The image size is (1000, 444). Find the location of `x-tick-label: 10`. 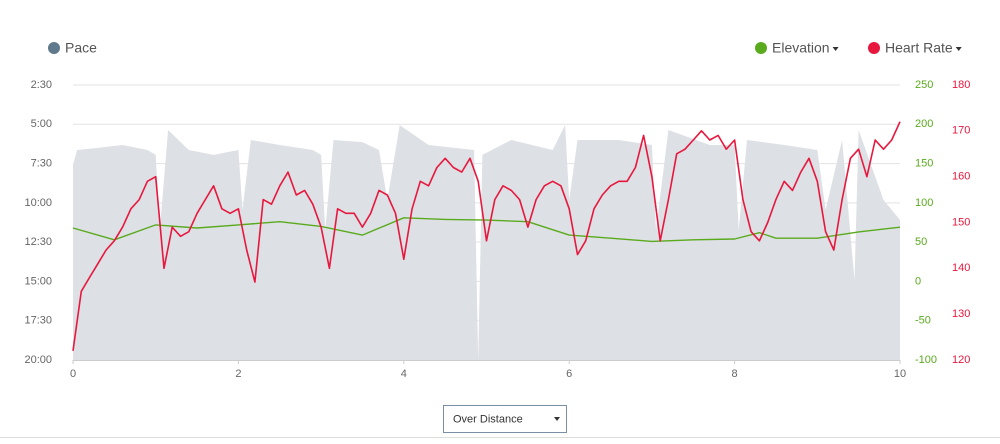

x-tick-label: 10 is located at coordinates (900, 374).